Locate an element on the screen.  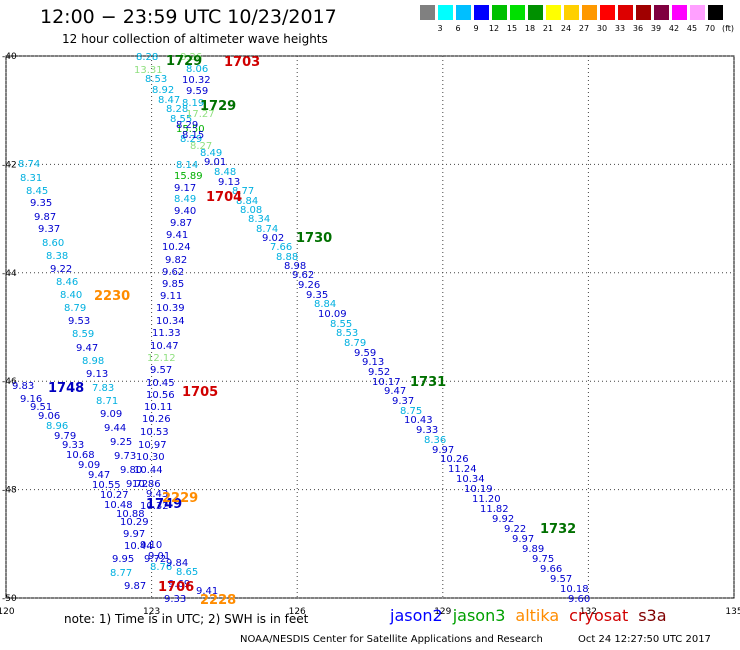
wave-height-value: 9.41 is located at coordinates (207, 591).